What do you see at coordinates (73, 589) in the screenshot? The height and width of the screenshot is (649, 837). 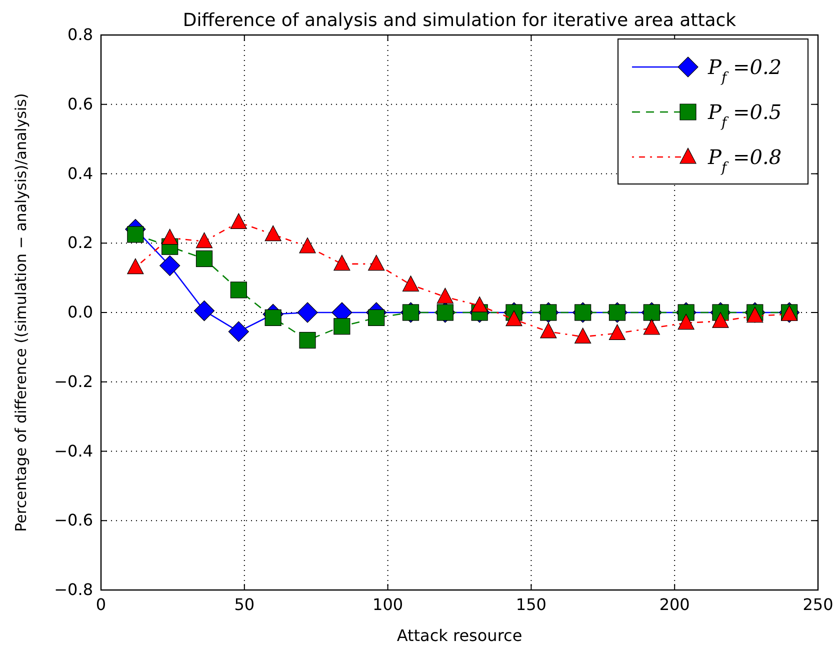 I see `y-tick-label: −0.8` at bounding box center [73, 589].